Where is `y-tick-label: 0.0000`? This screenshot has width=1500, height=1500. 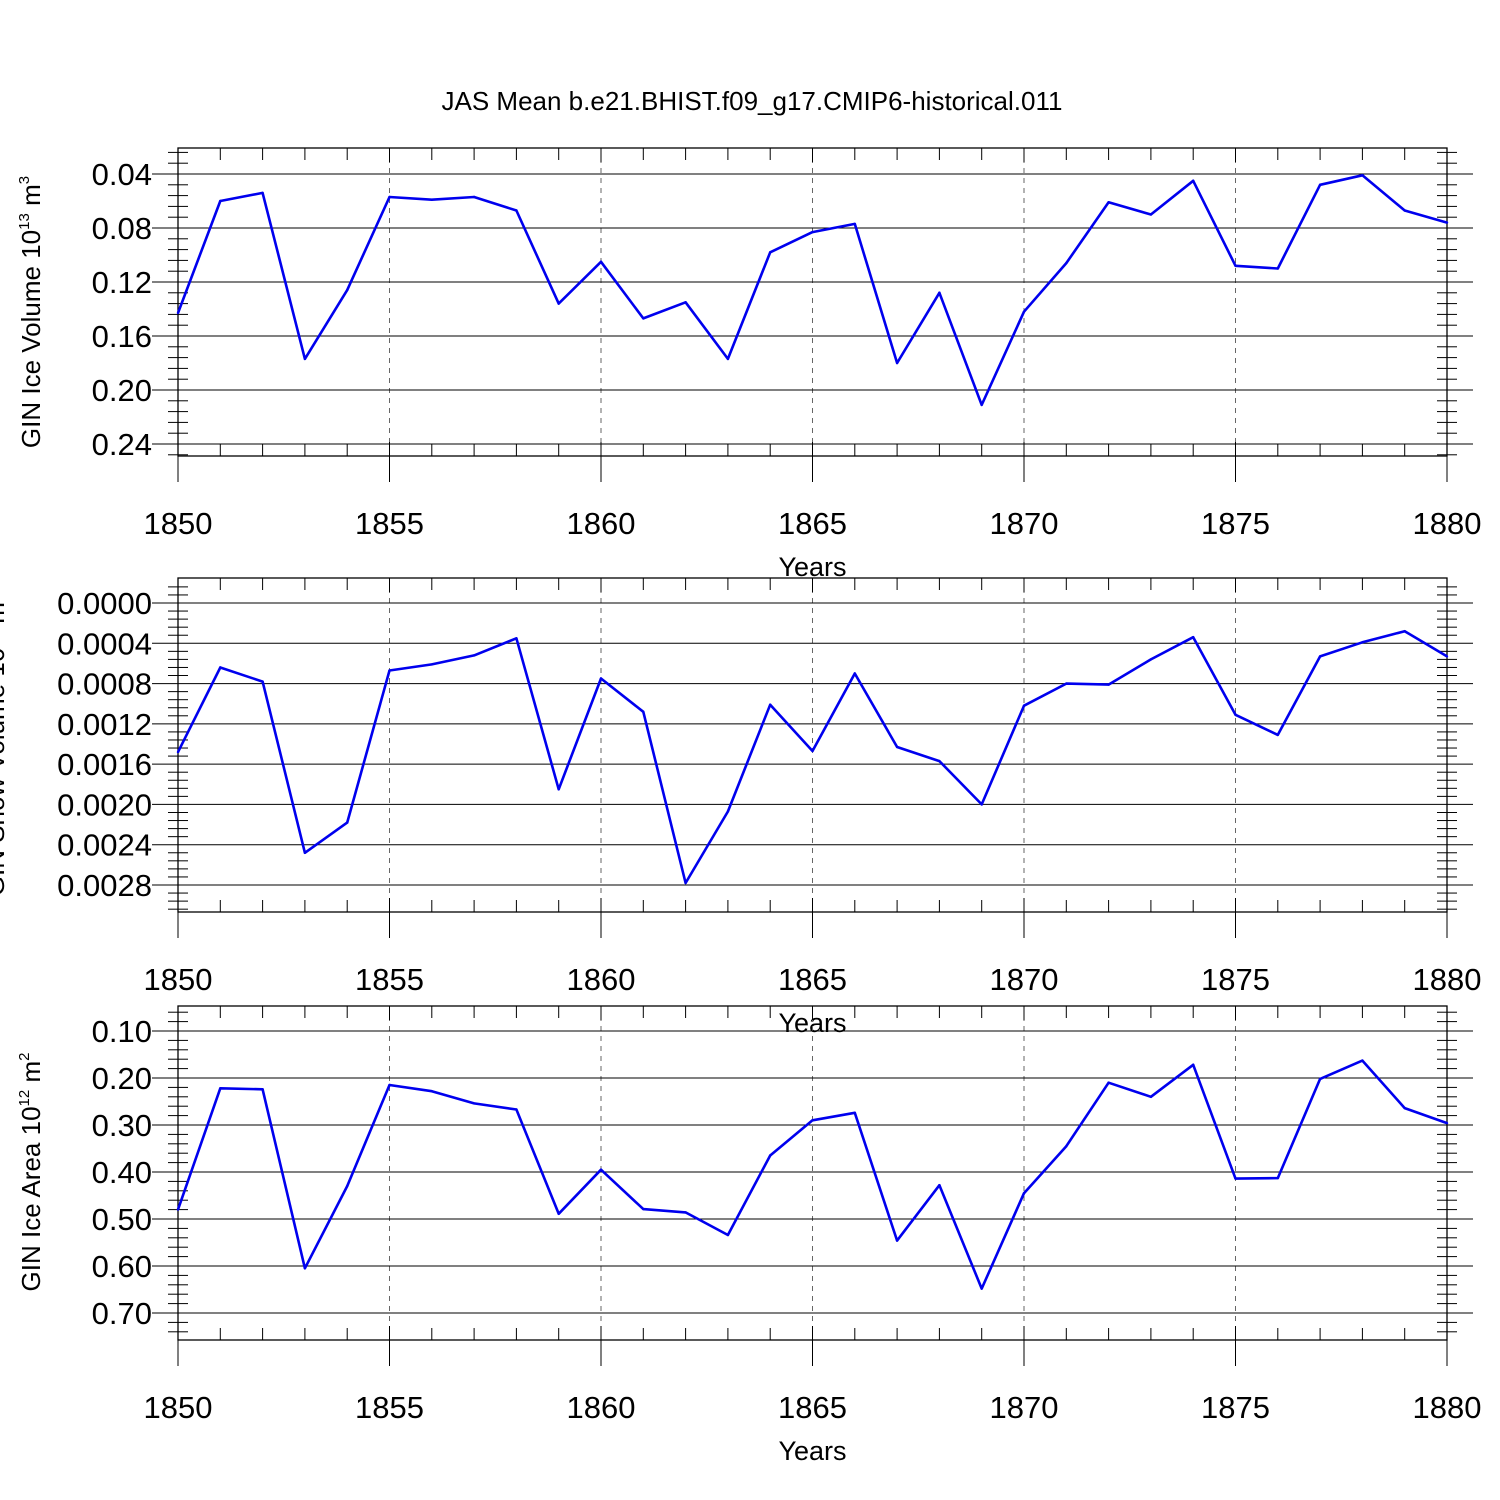
y-tick-label: 0.0000 is located at coordinates (104, 603).